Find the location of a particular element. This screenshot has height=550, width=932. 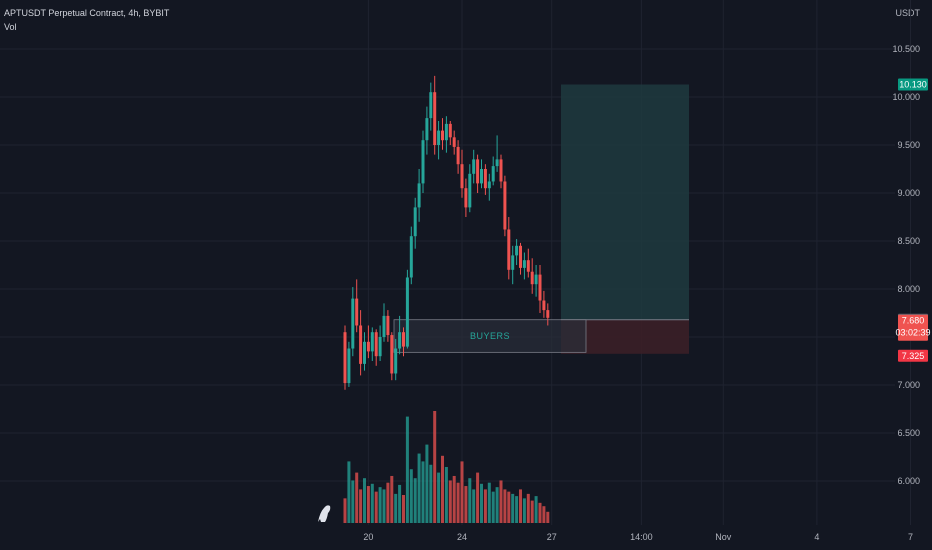

time-tick-label: 7 is located at coordinates (910, 537).